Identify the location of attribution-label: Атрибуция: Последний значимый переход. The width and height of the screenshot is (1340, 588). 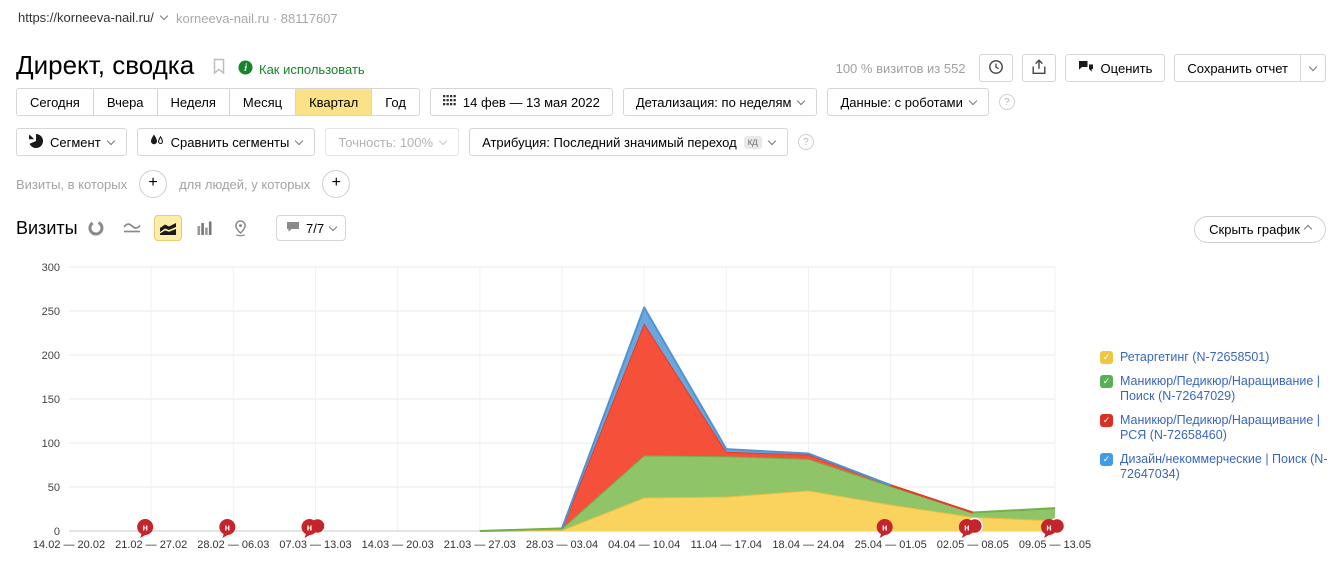
(609, 142).